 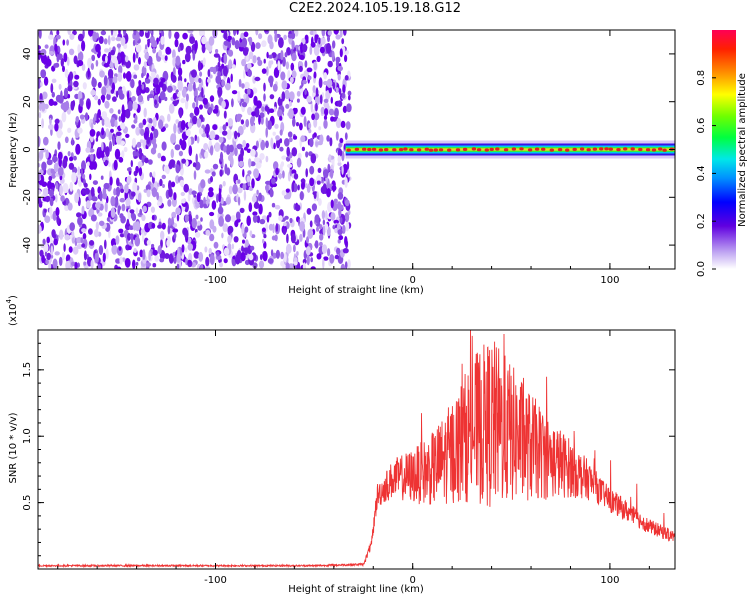 I want to click on y-tick-label: -40, so click(x=27, y=245).